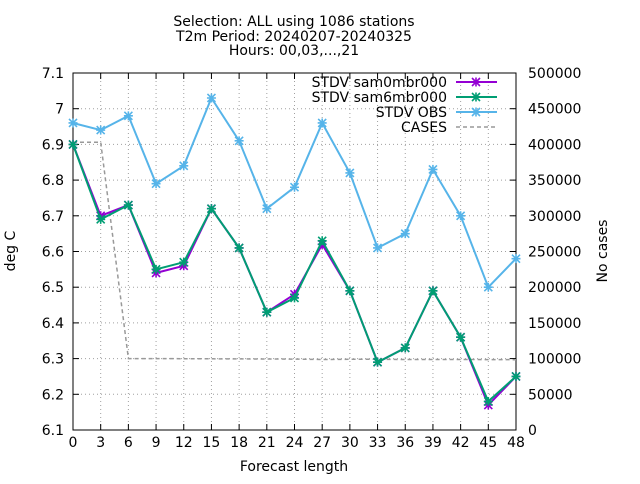 The image size is (640, 484). I want to click on y2-tick-label: 150000, so click(554, 324).